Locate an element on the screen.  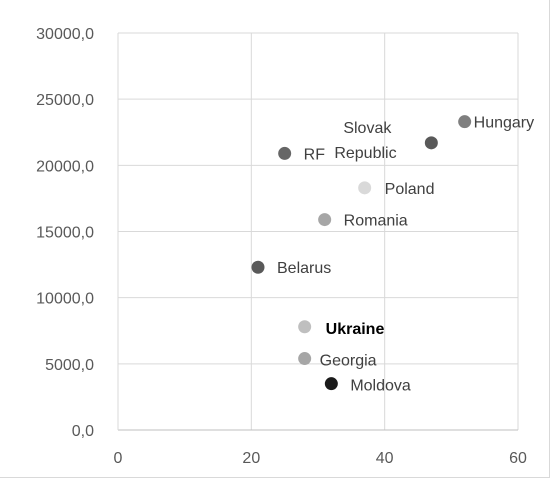
data-label-line: Ukraine is located at coordinates (355, 329).